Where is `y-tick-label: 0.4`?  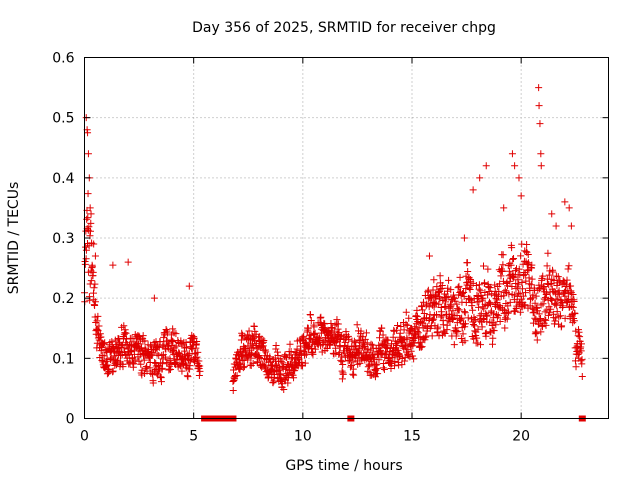
y-tick-label: 0.4 is located at coordinates (63, 179).